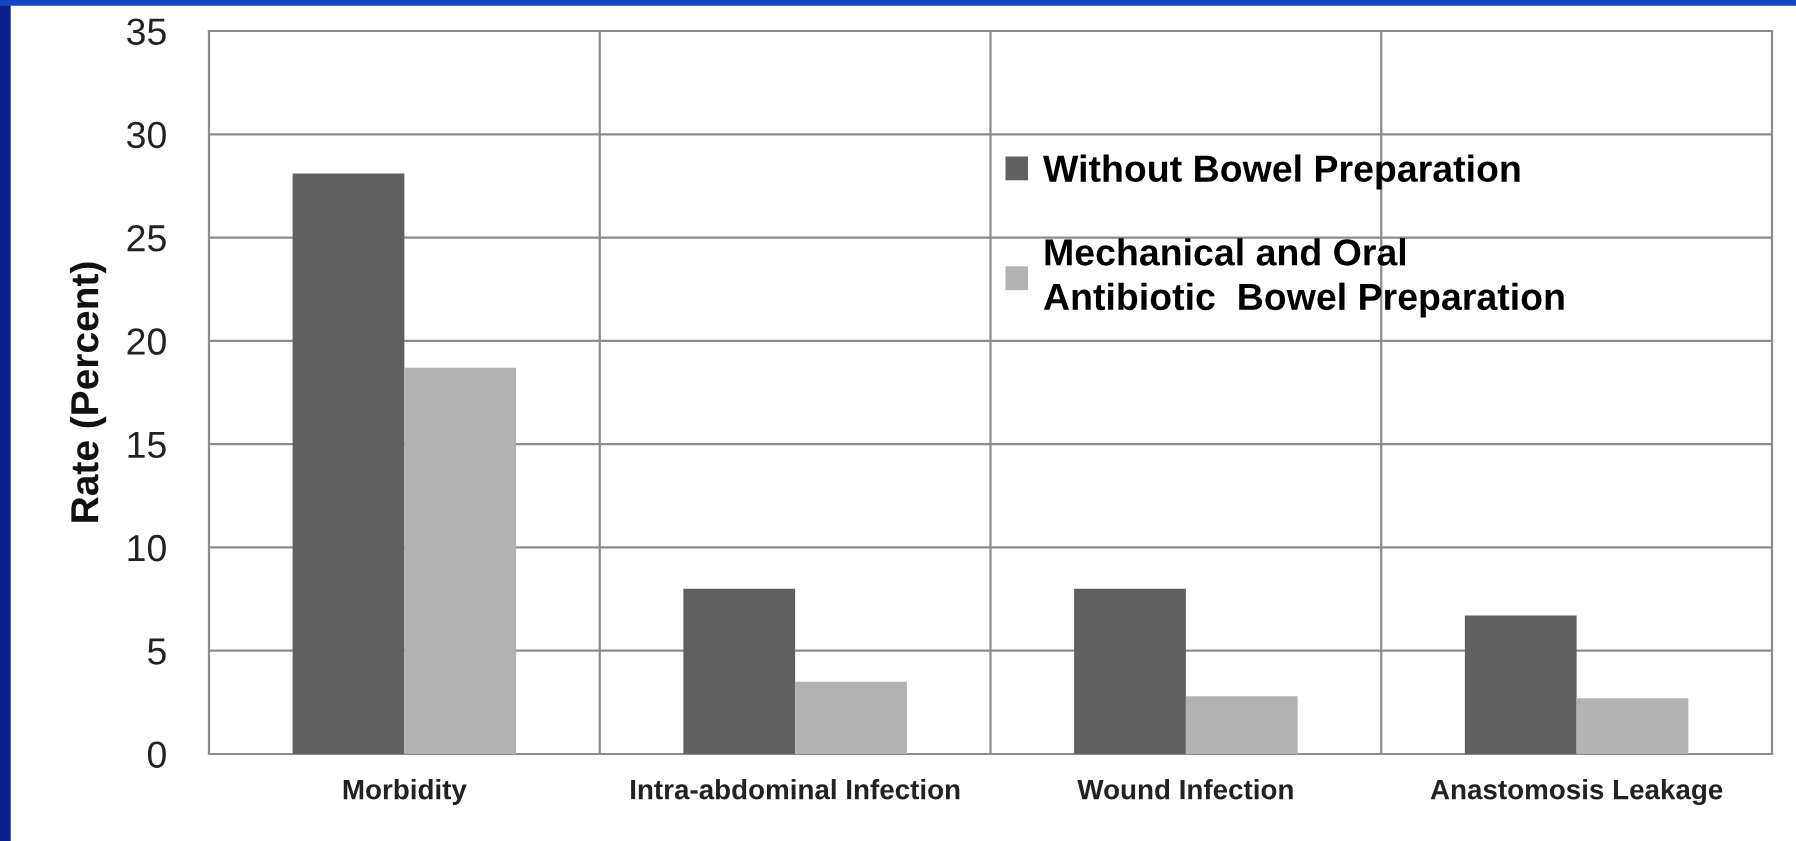 The image size is (1796, 841). I want to click on y-tick-label: 30, so click(146, 135).